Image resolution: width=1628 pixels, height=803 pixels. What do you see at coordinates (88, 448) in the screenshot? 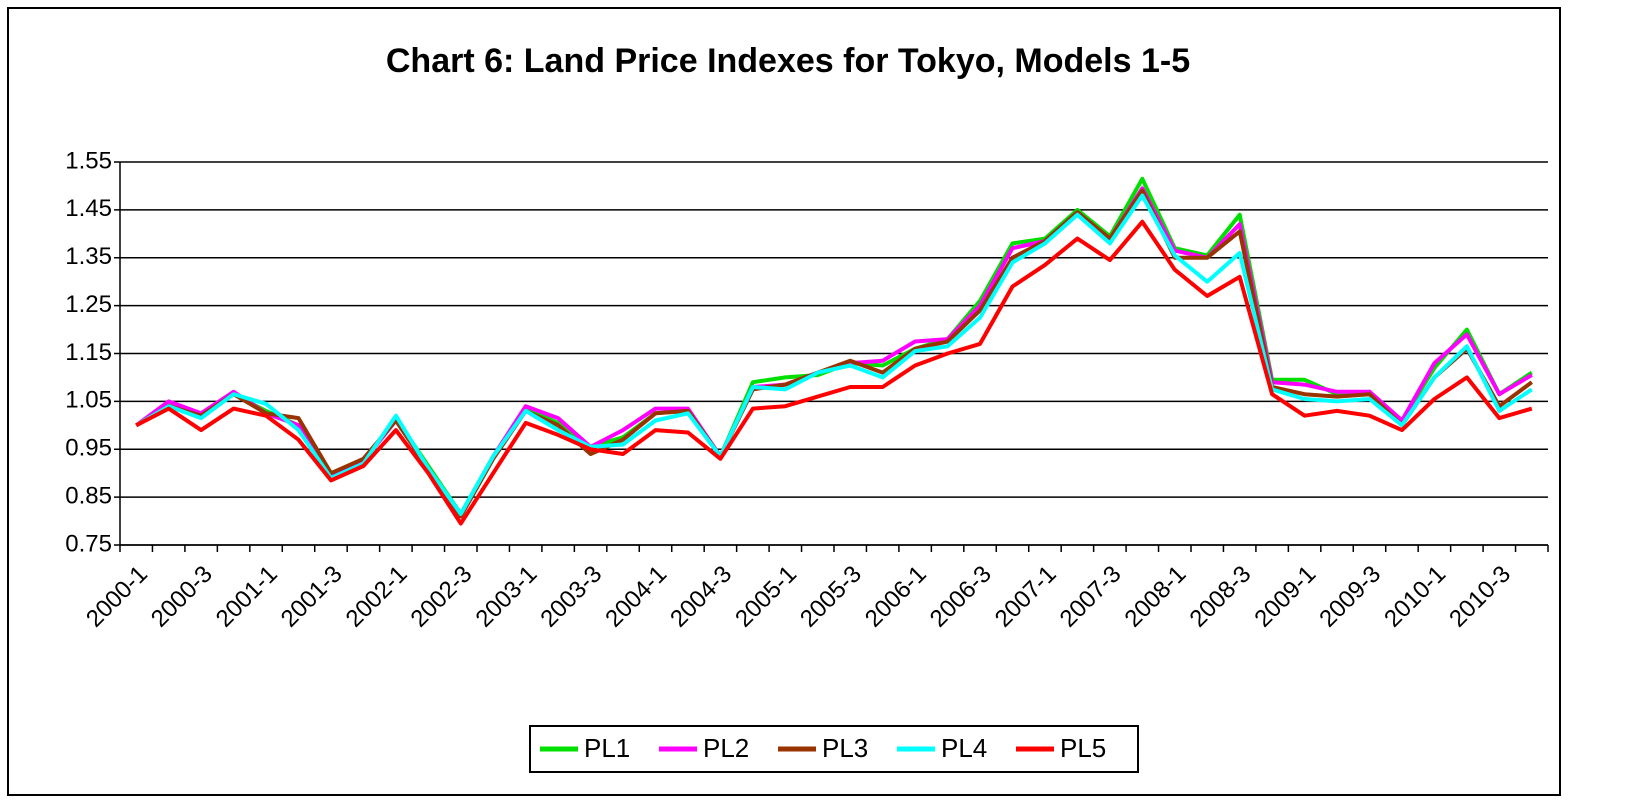
I see `y-tick-label: 0.95` at bounding box center [88, 448].